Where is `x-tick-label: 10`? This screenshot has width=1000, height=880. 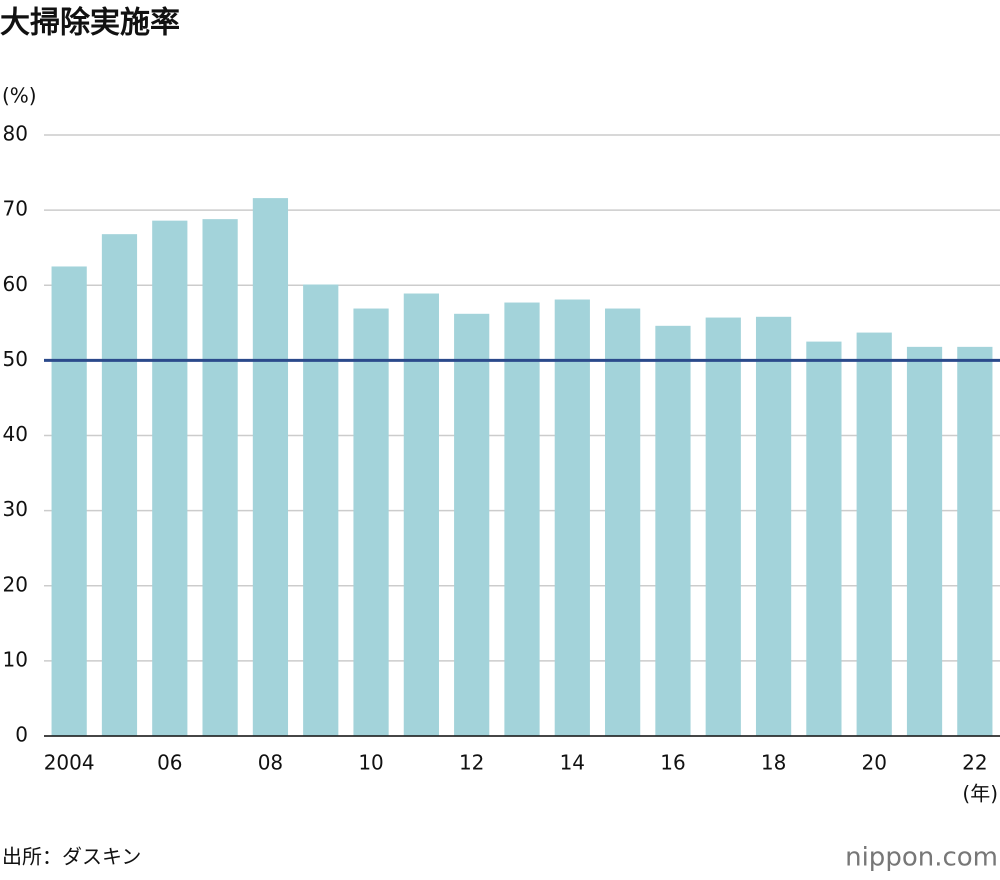 x-tick-label: 10 is located at coordinates (370, 763).